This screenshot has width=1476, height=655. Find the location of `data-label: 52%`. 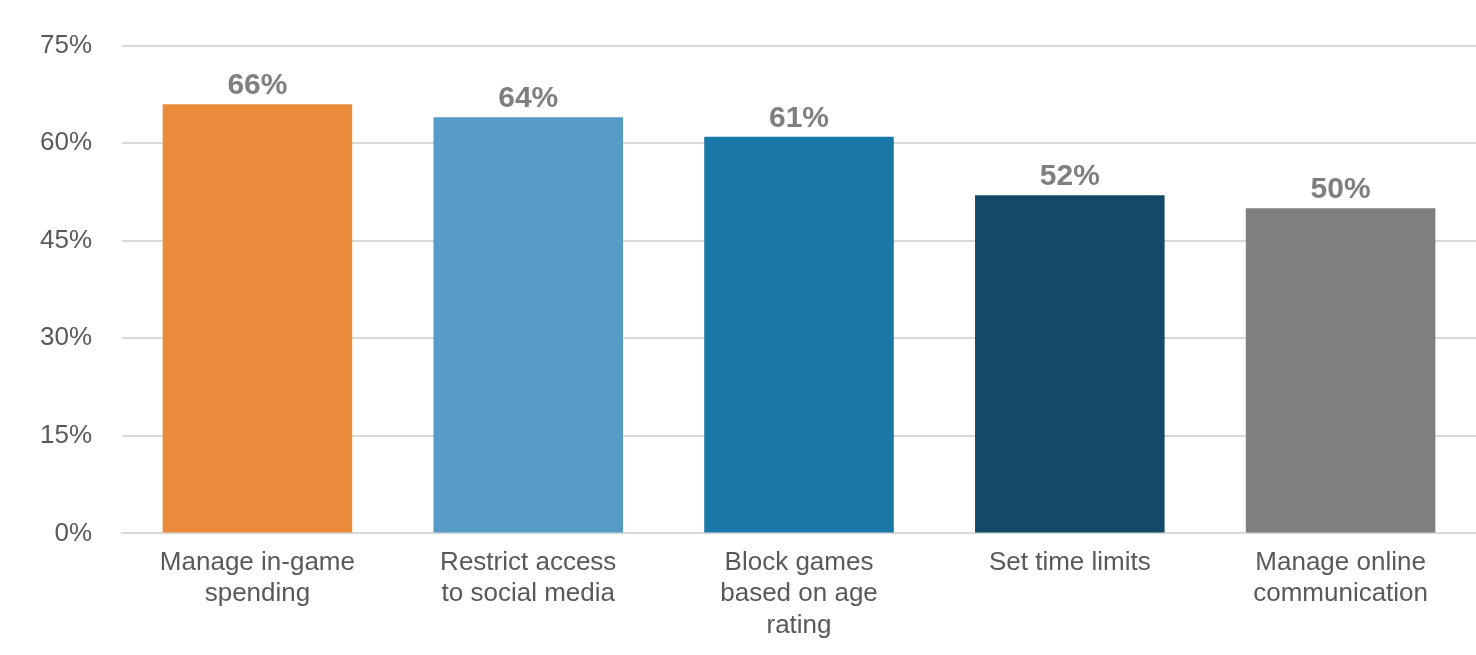

data-label: 52% is located at coordinates (1069, 175).